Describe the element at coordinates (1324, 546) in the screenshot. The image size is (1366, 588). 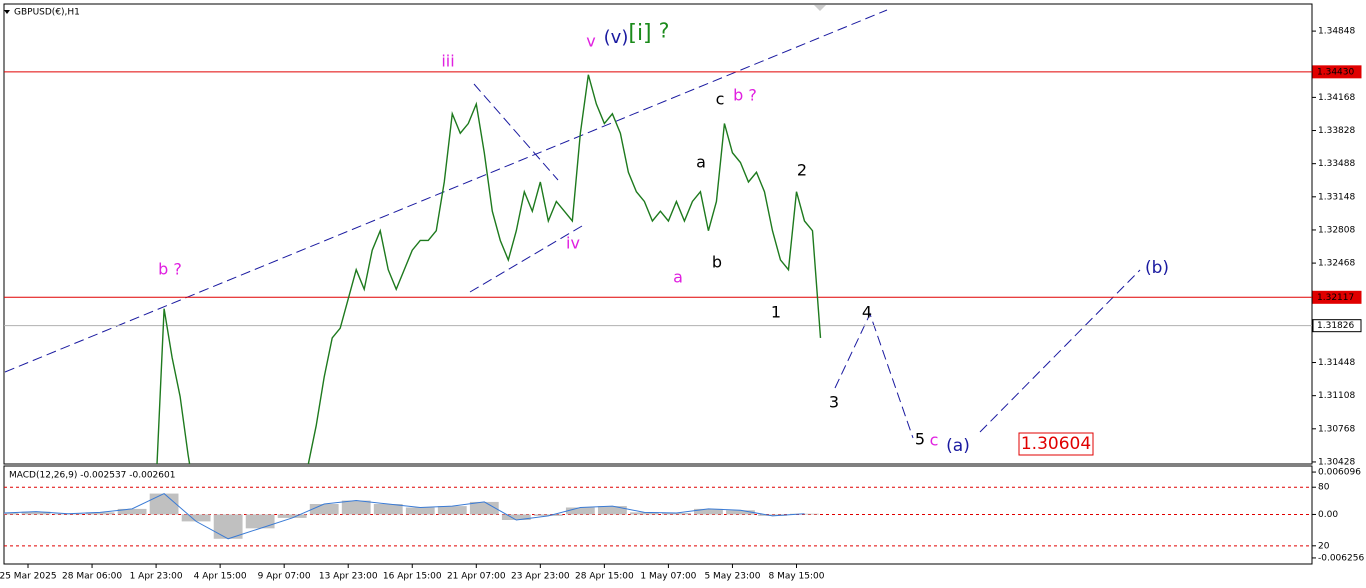
I see `y-tick-label: 20` at that location.